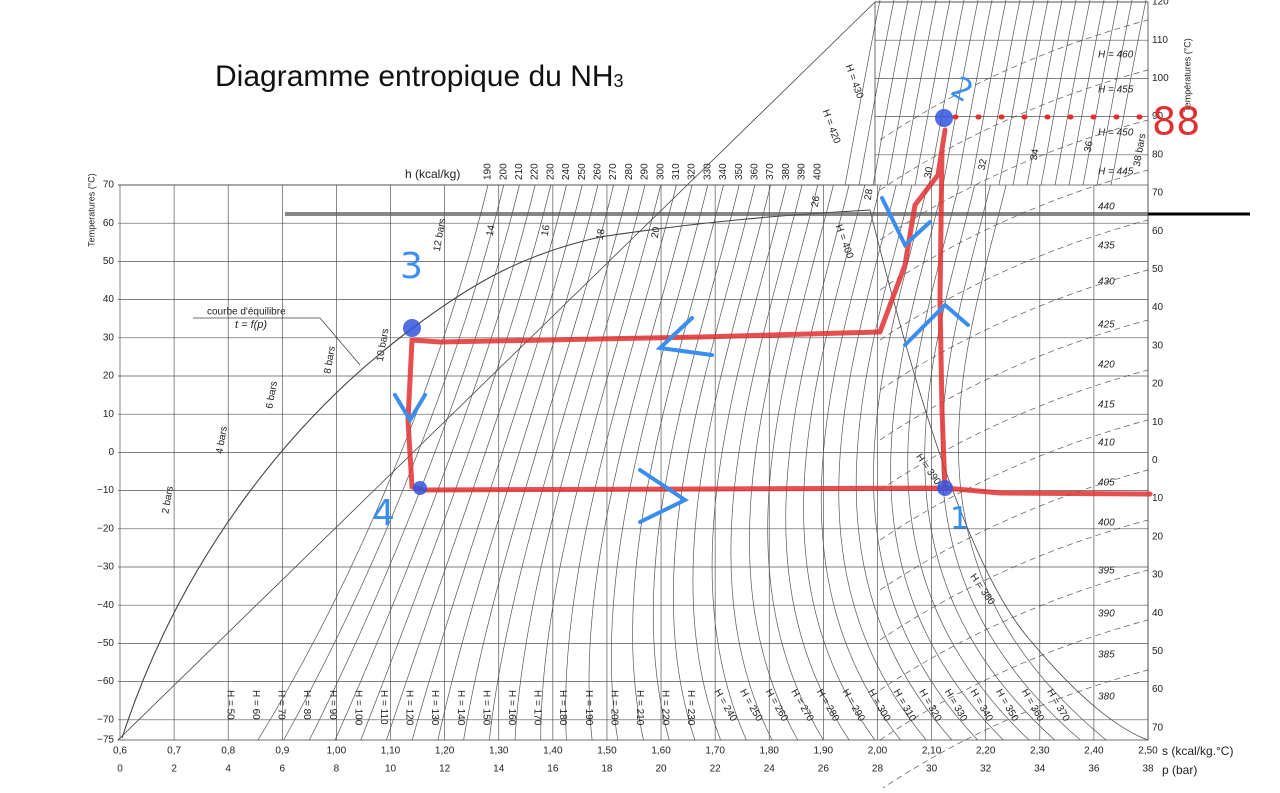 Image resolution: width=1280 pixels, height=793 pixels. Describe the element at coordinates (1106, 655) in the screenshot. I see `h-right-label: 385` at that location.